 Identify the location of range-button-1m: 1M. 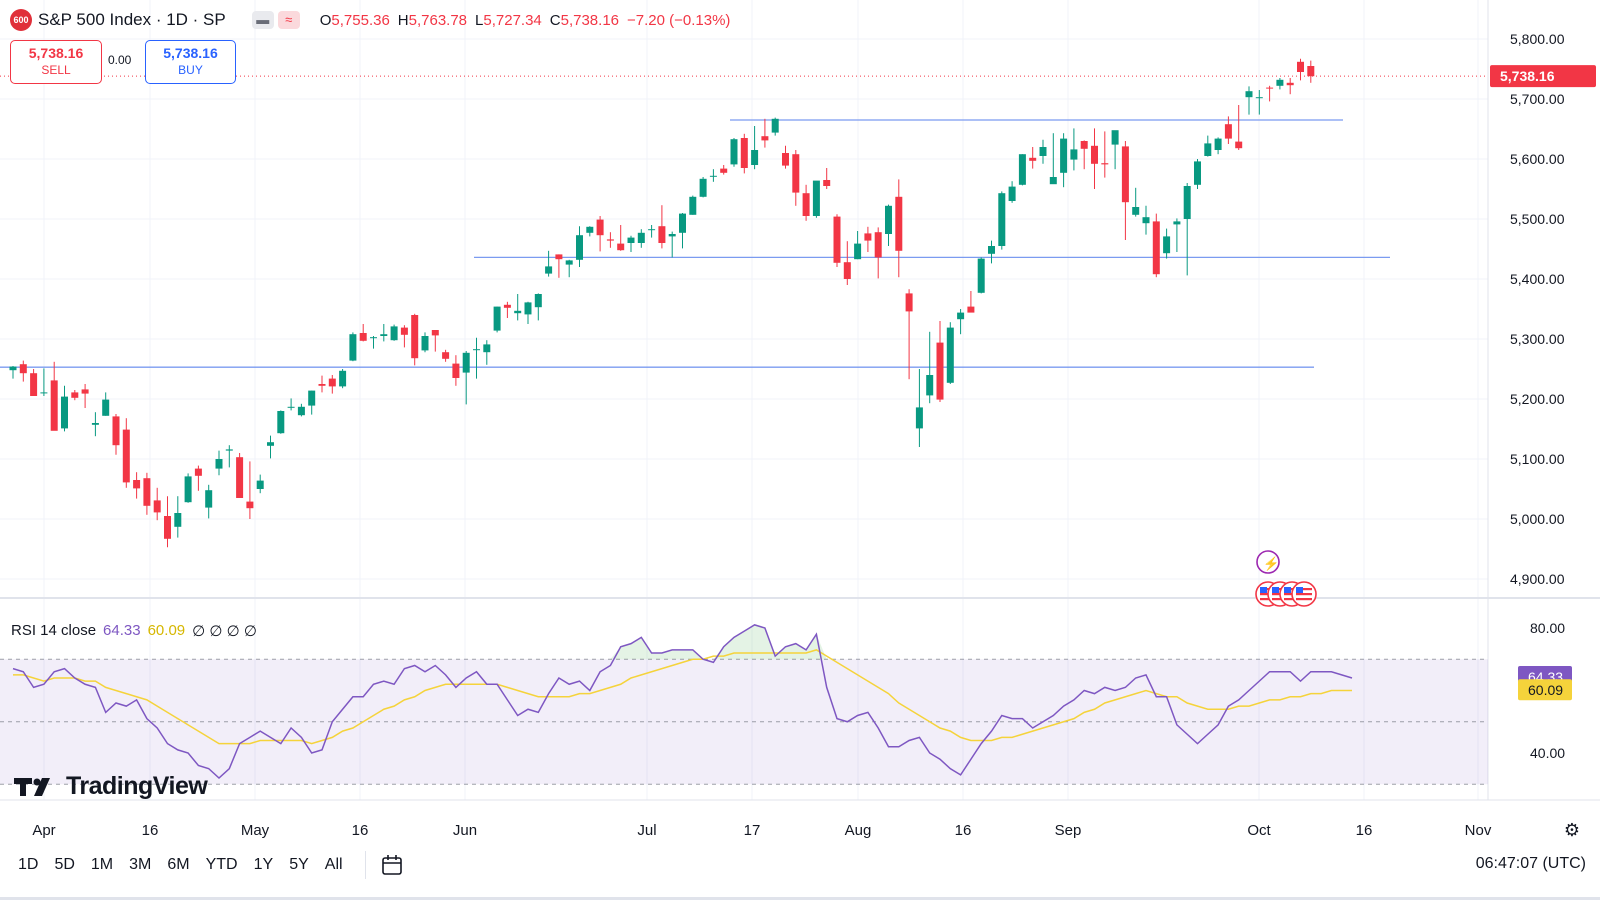
(102, 864).